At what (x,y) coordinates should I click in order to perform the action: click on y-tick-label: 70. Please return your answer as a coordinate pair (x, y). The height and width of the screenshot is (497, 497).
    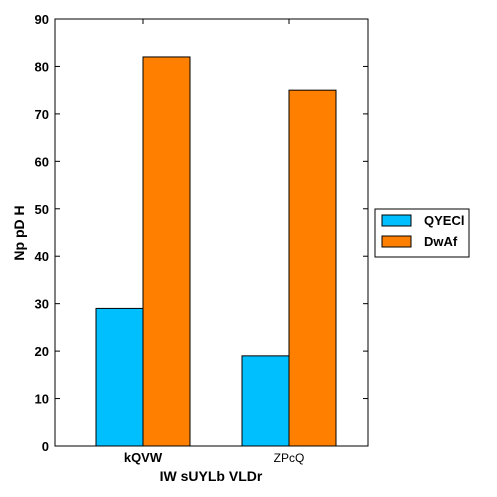
    Looking at the image, I should click on (42, 114).